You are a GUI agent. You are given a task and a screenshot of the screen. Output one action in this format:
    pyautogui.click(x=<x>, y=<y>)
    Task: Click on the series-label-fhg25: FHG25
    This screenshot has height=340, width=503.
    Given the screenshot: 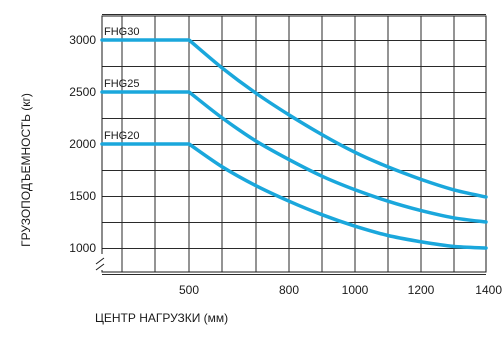 What is the action you would take?
    pyautogui.click(x=121, y=84)
    